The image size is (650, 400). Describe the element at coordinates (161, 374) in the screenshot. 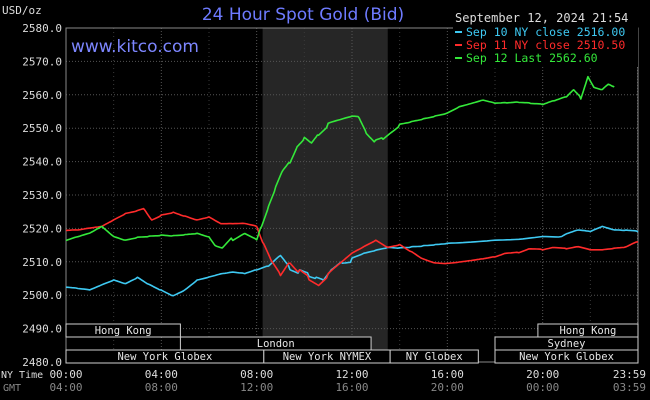

I see `x-tick-label: 04:00` at that location.